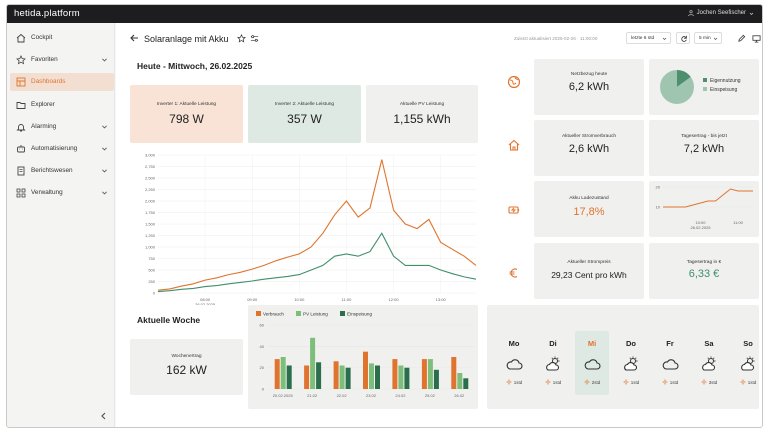  I want to click on time-range-select: letzte 6 std, so click(648, 38).